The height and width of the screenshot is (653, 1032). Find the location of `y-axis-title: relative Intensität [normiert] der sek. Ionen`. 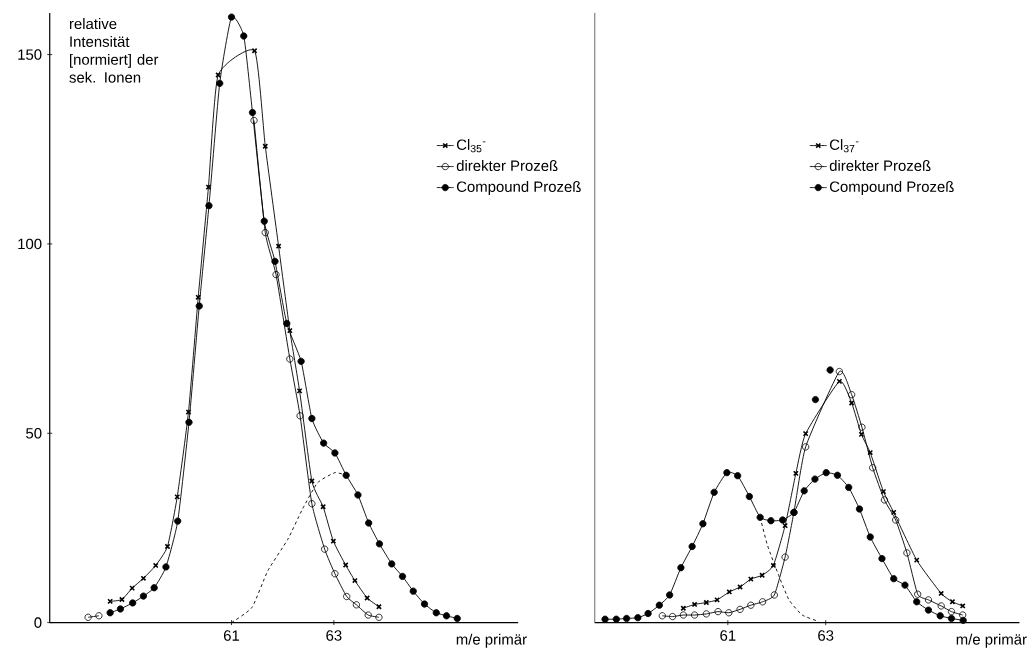

y-axis-title: relative Intensität [normiert] der sek. Ionen is located at coordinates (114, 50).